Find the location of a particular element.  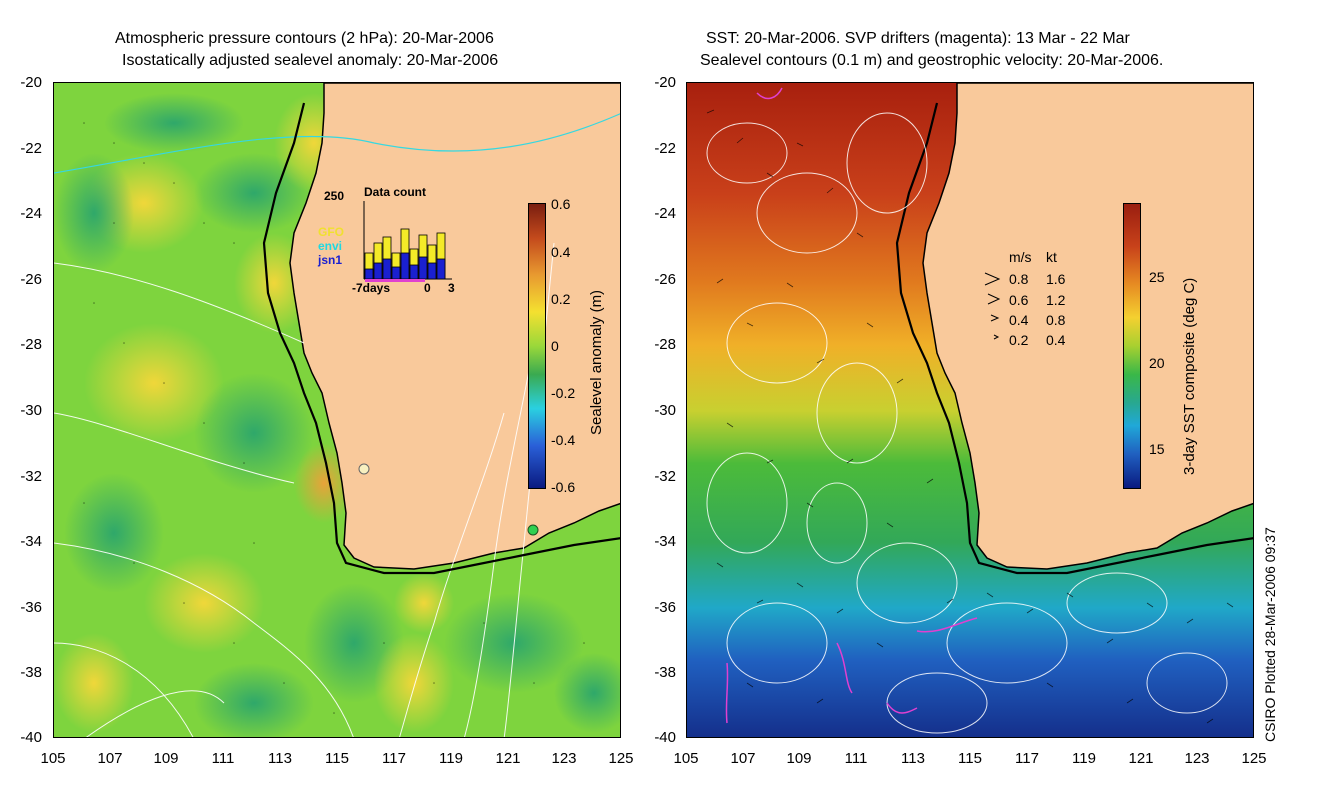

left-ytick-4: -28 is located at coordinates (31, 344).